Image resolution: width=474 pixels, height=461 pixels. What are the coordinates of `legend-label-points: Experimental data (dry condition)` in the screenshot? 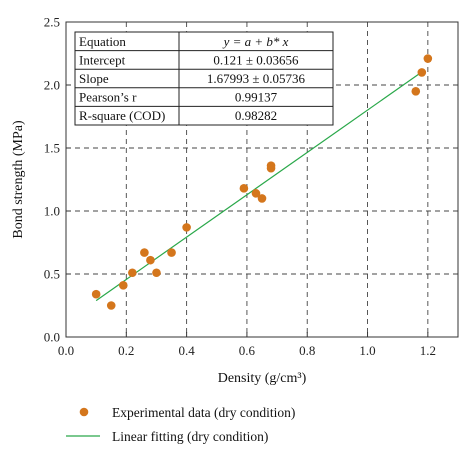 It's located at (203, 412).